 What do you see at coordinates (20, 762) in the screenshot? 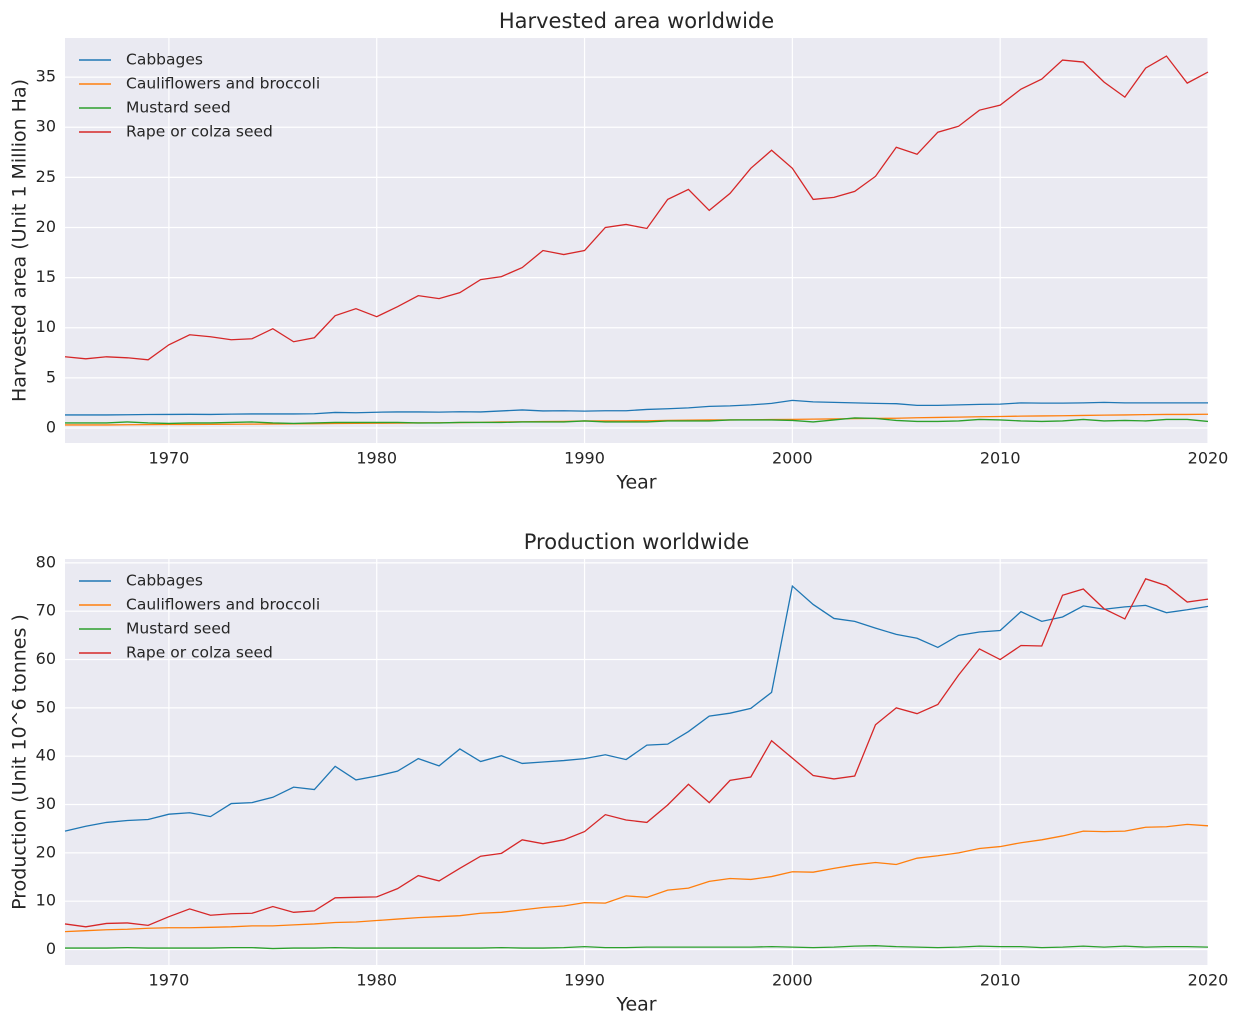
I see `y-axis-label: Production (Unit 10^6 tonnes )` at bounding box center [20, 762].